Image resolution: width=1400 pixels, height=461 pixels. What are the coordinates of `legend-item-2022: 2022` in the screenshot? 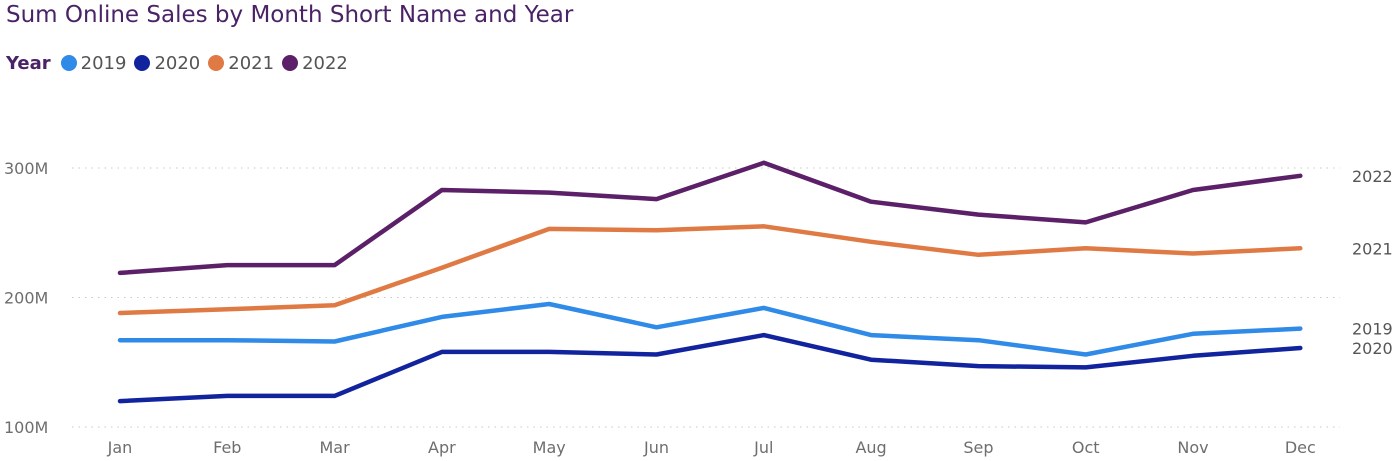 It's located at (315, 63).